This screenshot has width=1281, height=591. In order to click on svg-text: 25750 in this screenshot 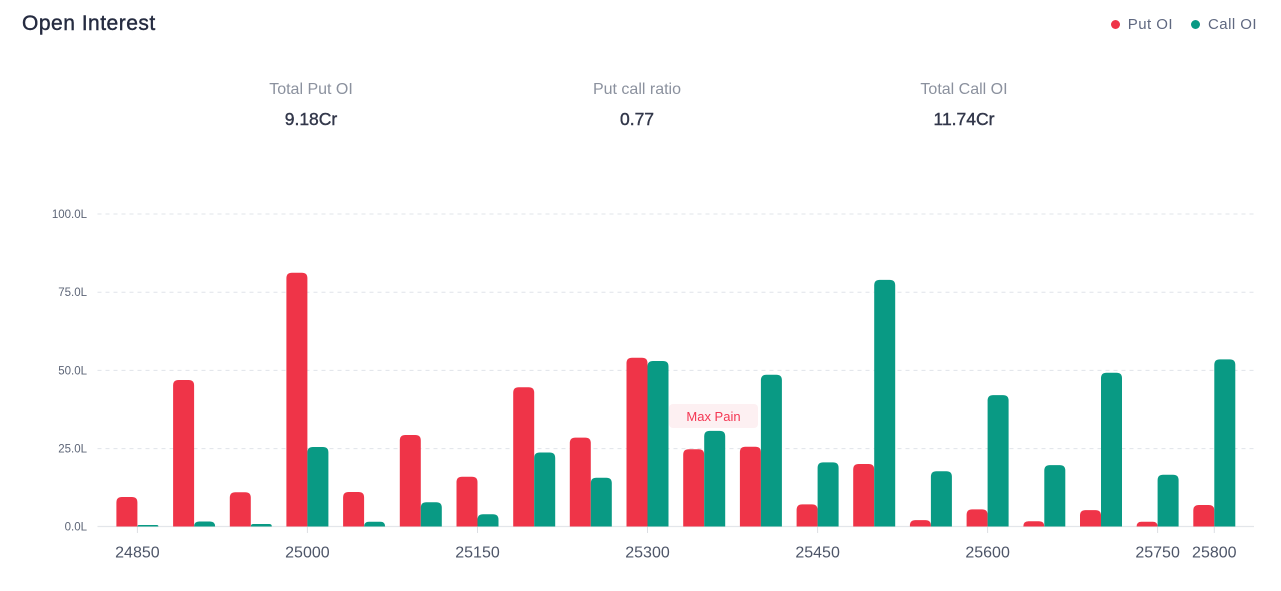, I will do `click(1157, 553)`.